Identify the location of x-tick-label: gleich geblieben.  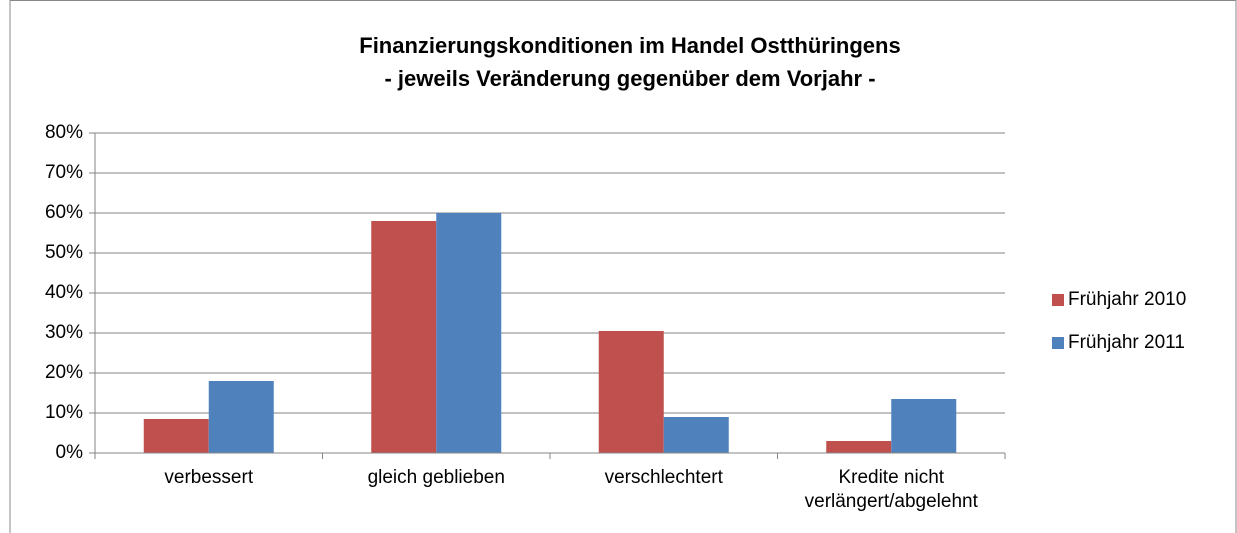
(436, 477).